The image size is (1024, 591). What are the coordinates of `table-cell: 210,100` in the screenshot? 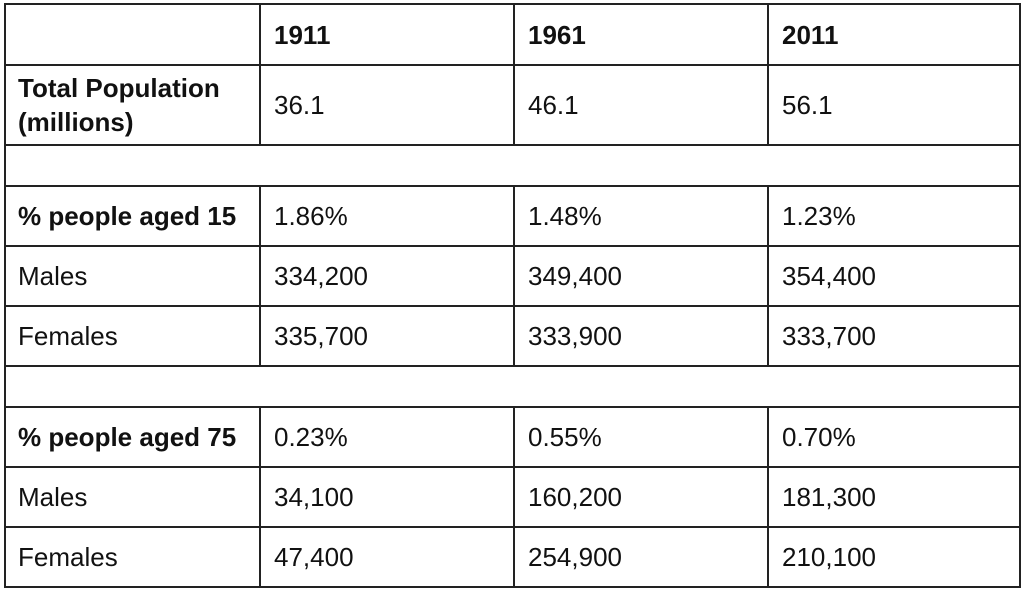 It's located at (894, 557).